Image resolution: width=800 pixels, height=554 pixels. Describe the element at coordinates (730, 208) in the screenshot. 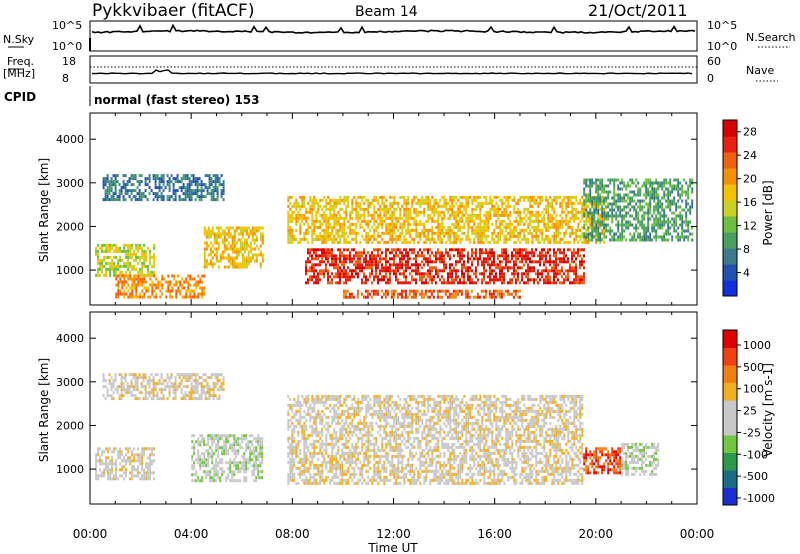

I see `colorbar-frame` at that location.